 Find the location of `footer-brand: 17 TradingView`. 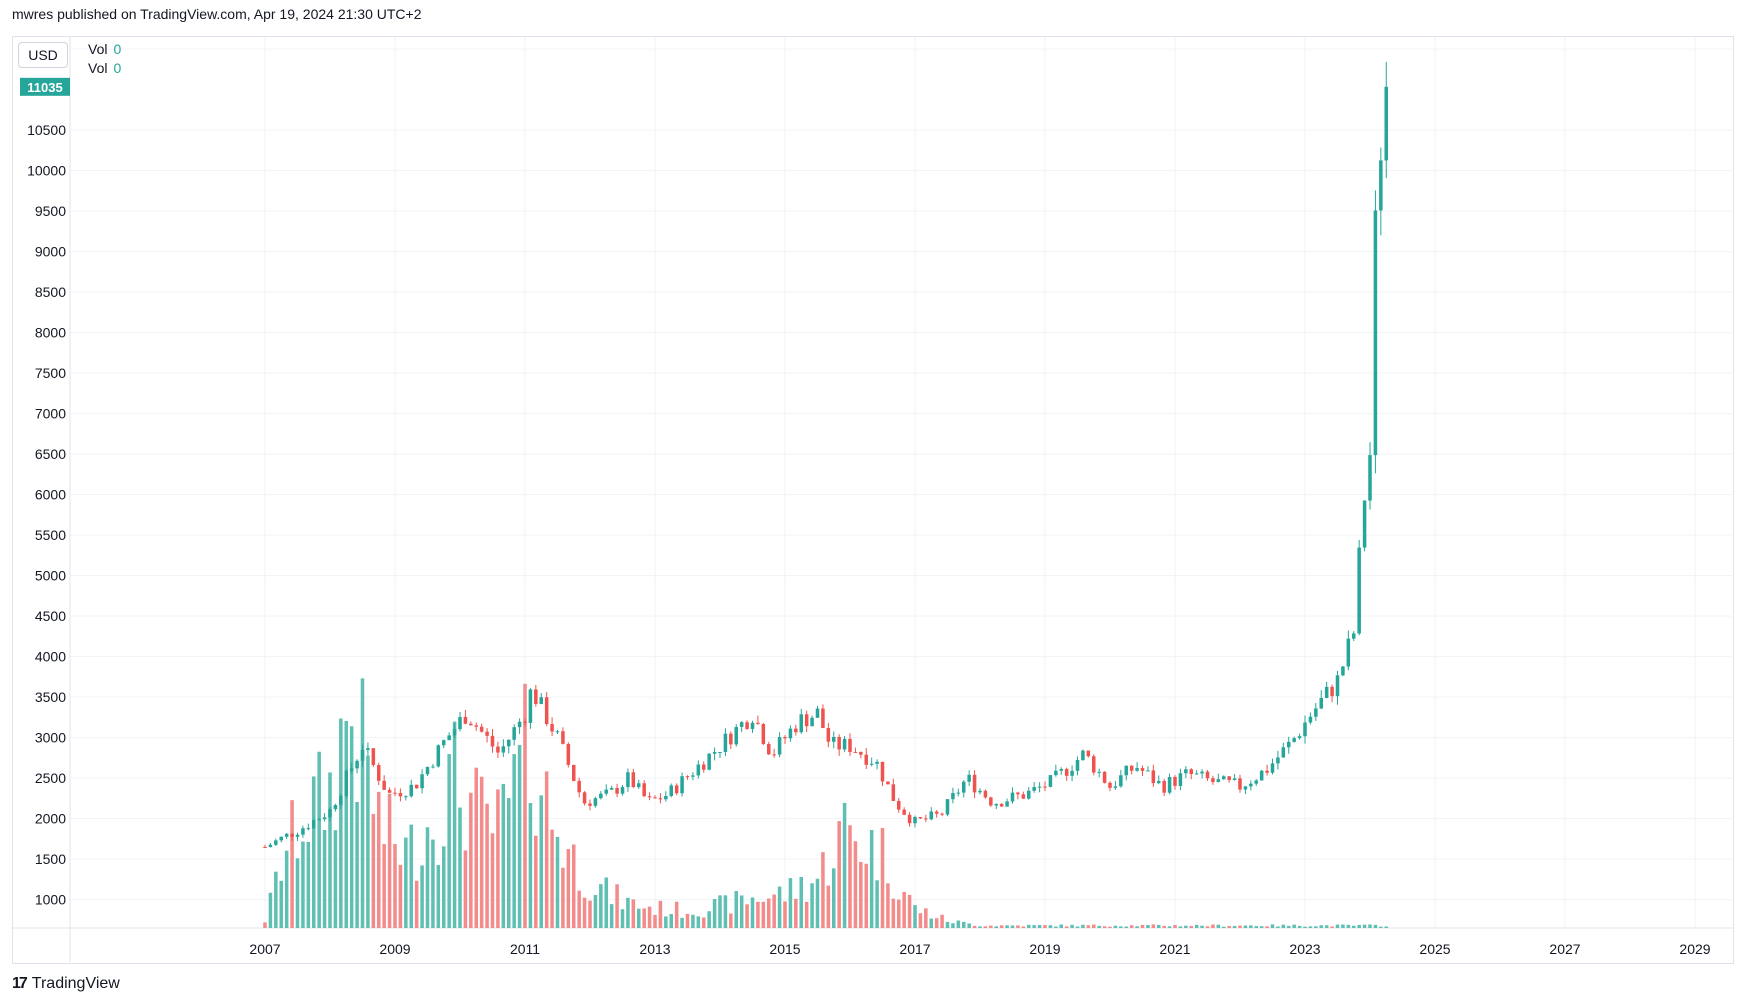

footer-brand: 17 TradingView is located at coordinates (66, 984).